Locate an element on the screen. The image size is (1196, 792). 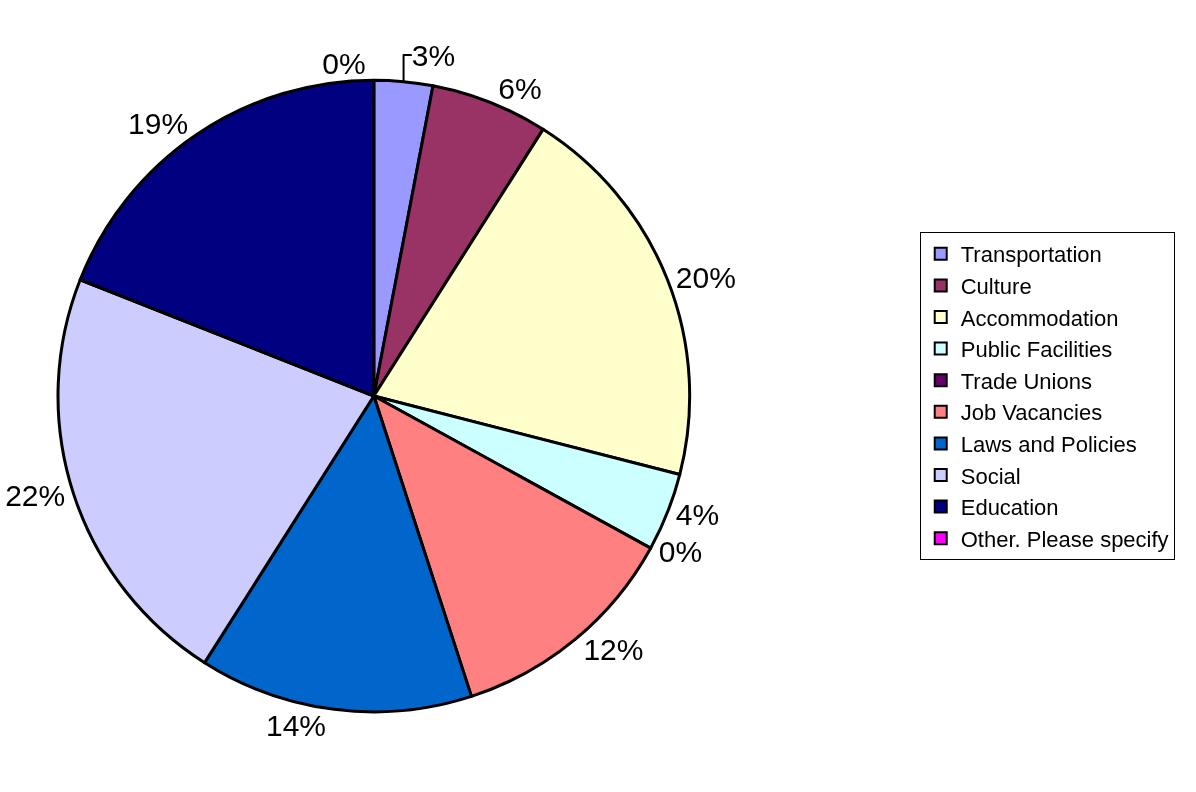
data-label: 22% is located at coordinates (35, 495).